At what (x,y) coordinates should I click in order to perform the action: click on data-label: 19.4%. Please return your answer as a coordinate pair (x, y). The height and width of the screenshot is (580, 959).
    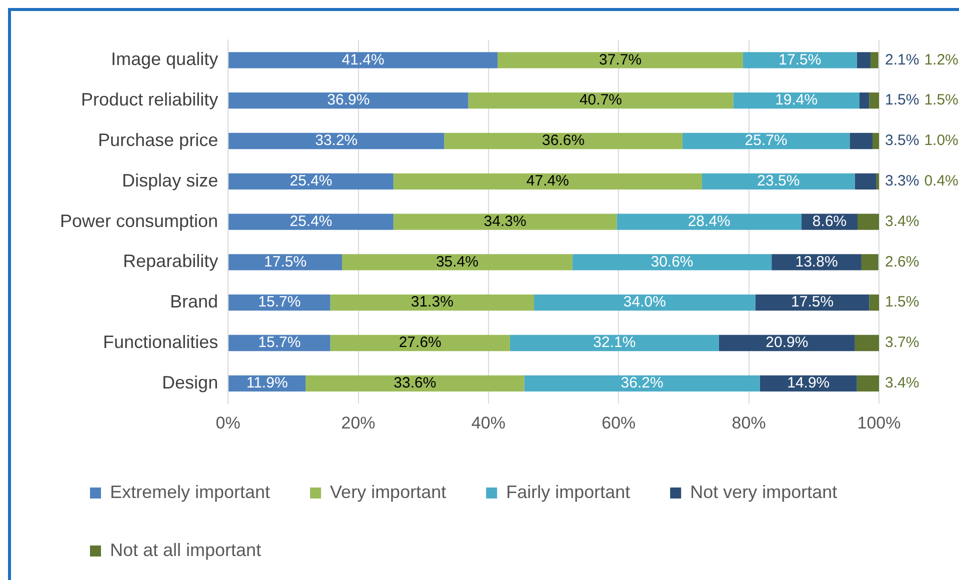
    Looking at the image, I should click on (796, 100).